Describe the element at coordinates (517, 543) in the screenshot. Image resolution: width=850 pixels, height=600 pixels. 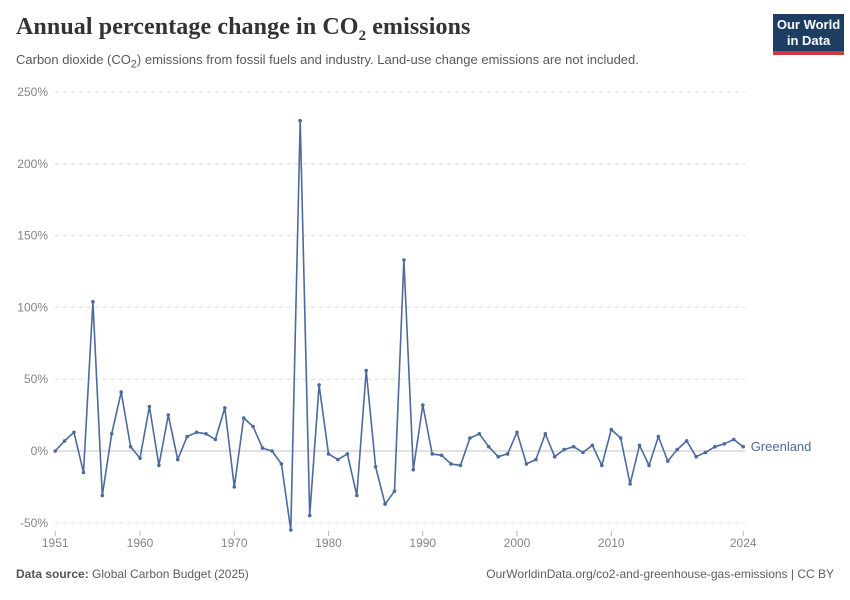
I see `x-axis-tick-label: 2000` at that location.